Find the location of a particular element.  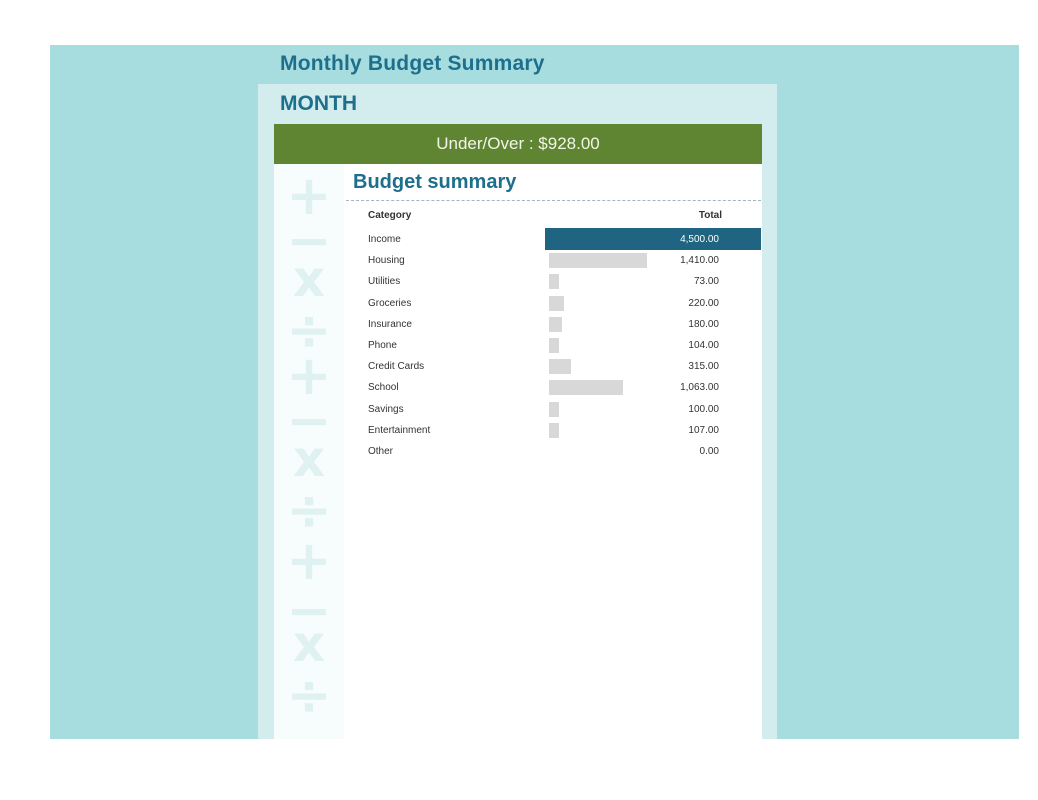

row-total: 104.00 is located at coordinates (703, 345).